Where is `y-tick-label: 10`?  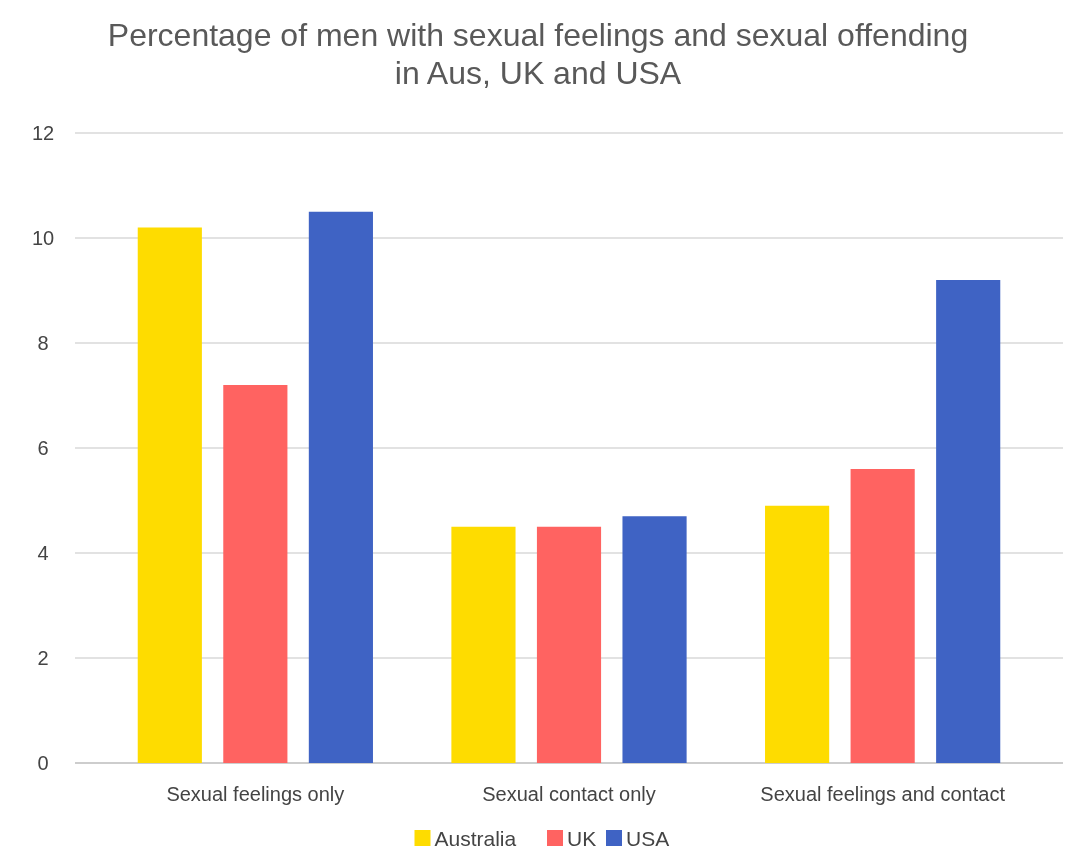 y-tick-label: 10 is located at coordinates (43, 238).